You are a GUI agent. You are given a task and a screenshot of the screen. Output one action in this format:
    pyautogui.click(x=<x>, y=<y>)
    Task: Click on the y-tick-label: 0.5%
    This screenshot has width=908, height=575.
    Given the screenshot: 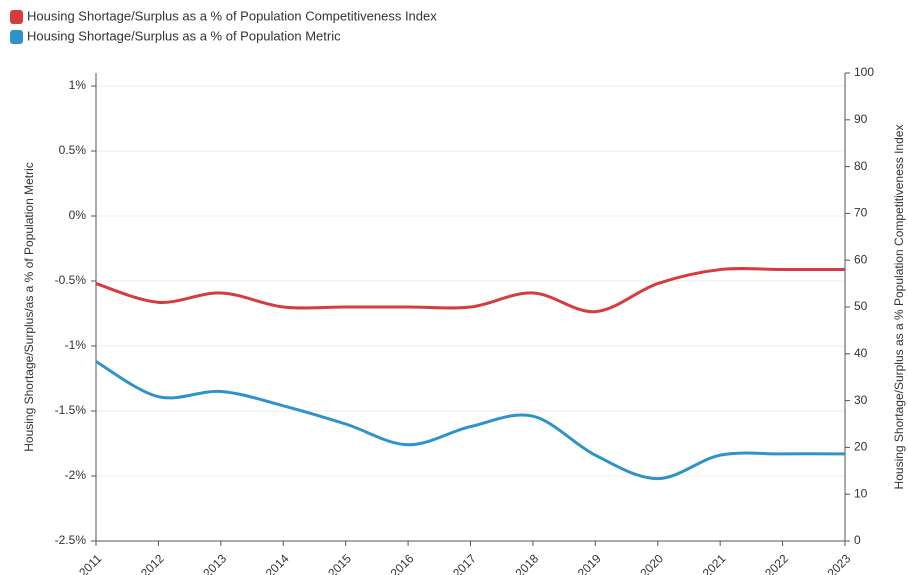 What is the action you would take?
    pyautogui.click(x=73, y=150)
    